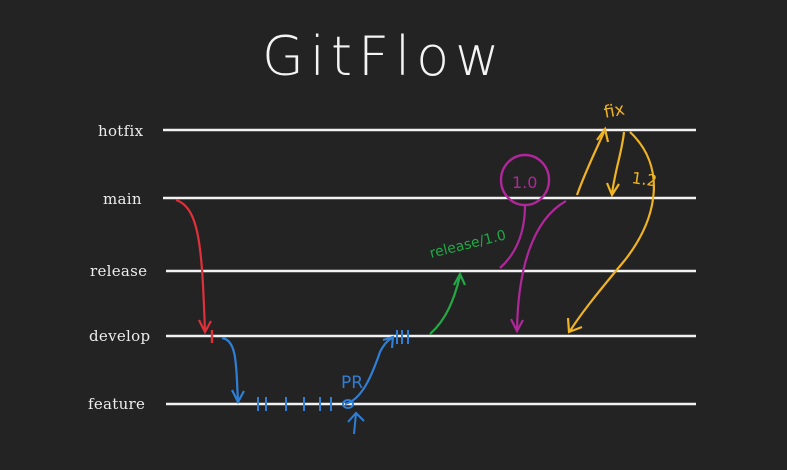 The width and height of the screenshot is (787, 470). I want to click on lane-label-main: main, so click(122, 199).